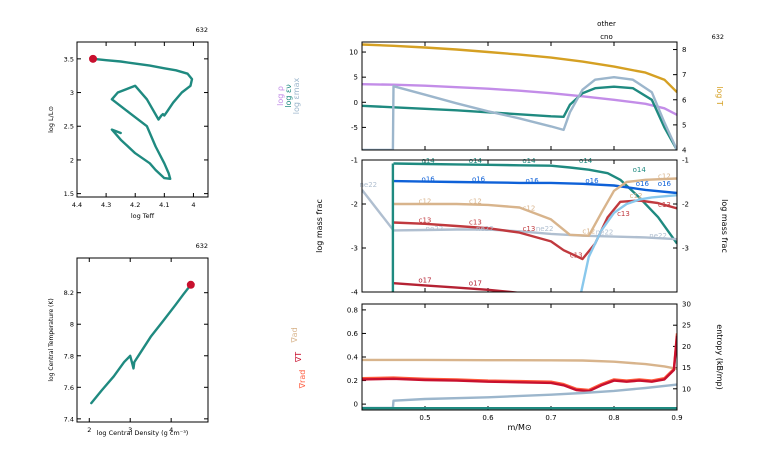  Describe the element at coordinates (288, 96) in the screenshot. I see `profile-ylabel-left: log εν` at that location.